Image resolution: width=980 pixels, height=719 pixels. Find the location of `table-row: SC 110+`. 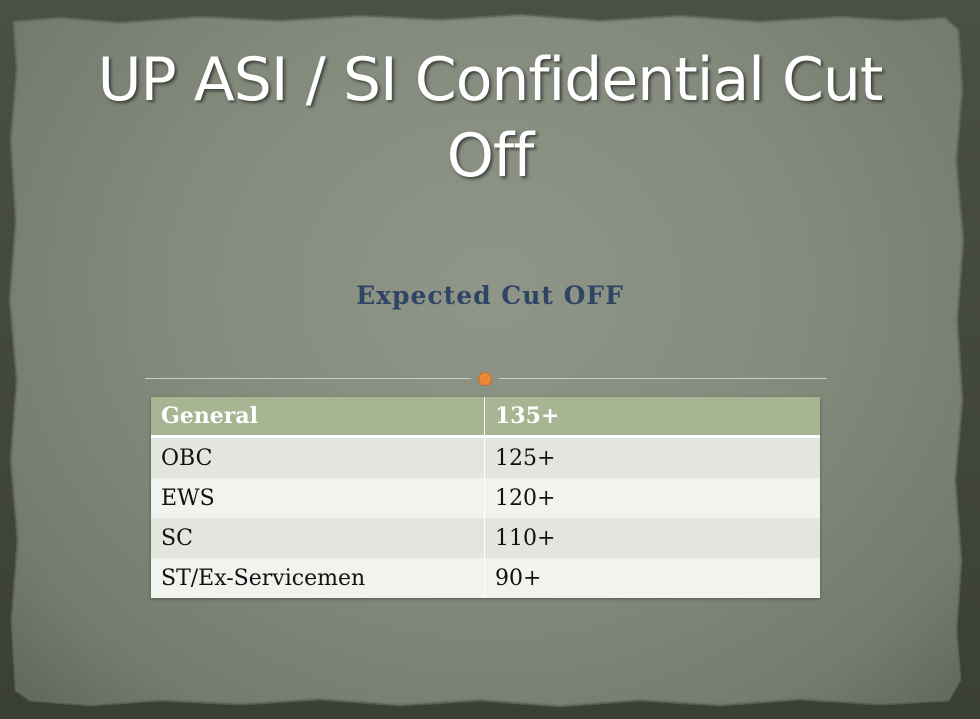

table-row: SC 110+ is located at coordinates (485, 538).